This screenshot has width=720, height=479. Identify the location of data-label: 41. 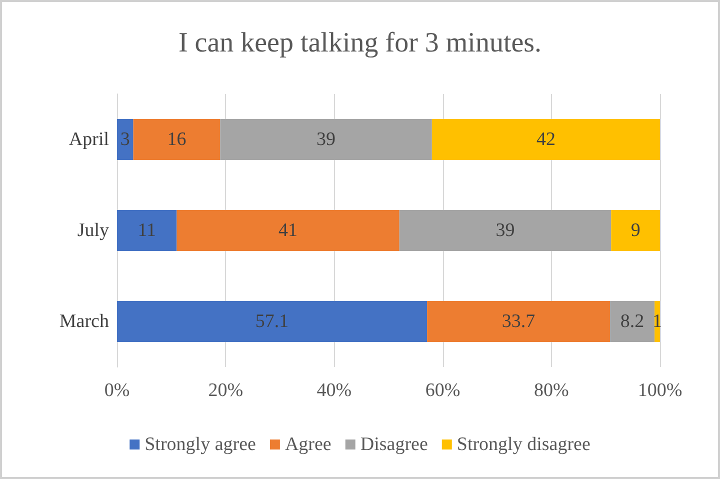
(288, 230).